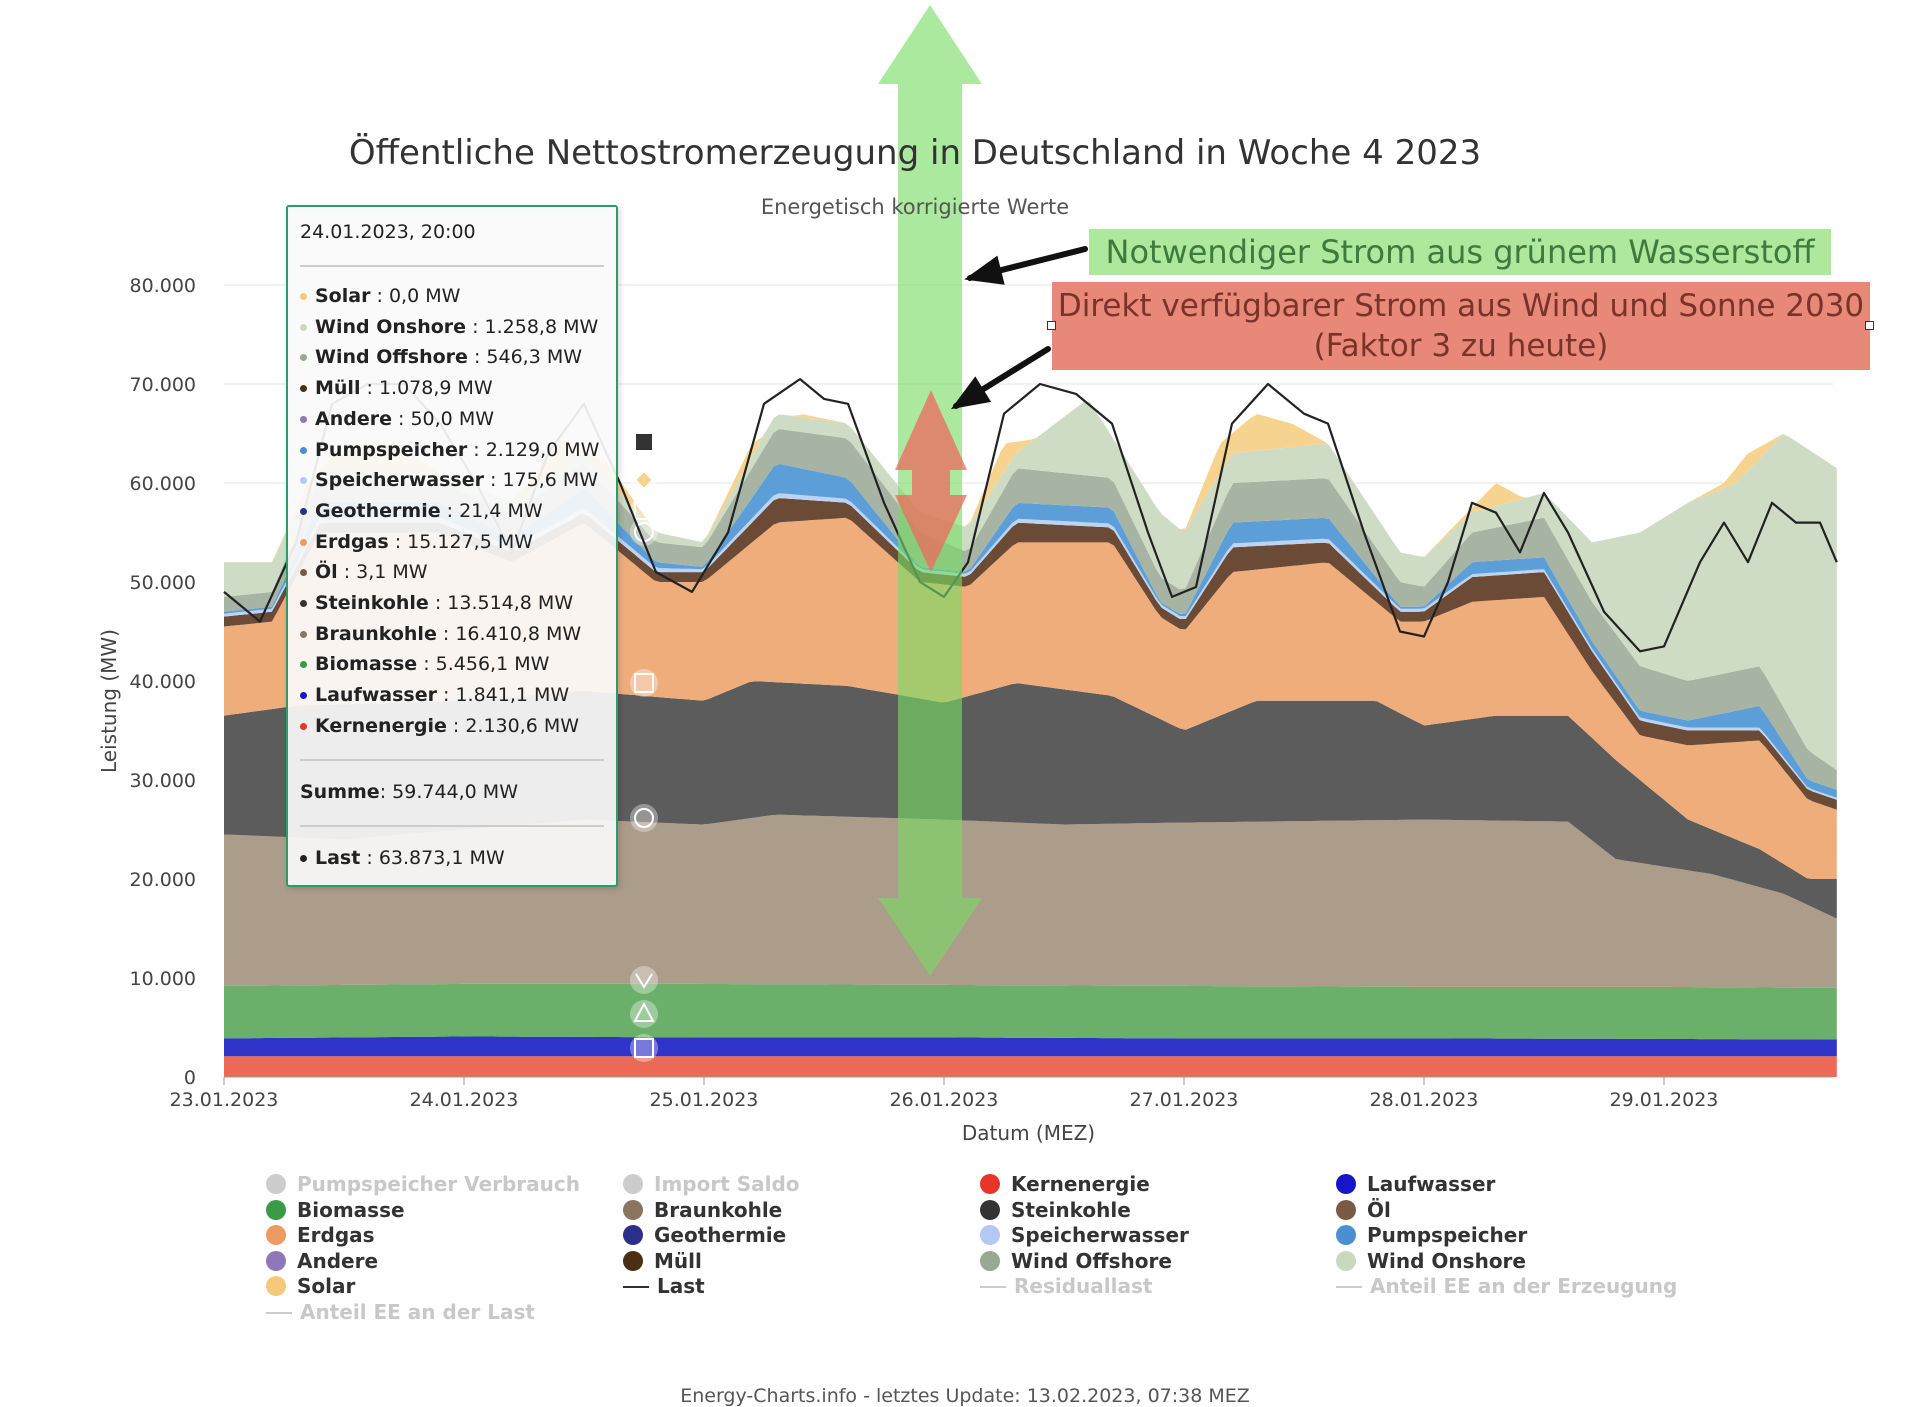  I want to click on annotation-arrows, so click(983, 490).